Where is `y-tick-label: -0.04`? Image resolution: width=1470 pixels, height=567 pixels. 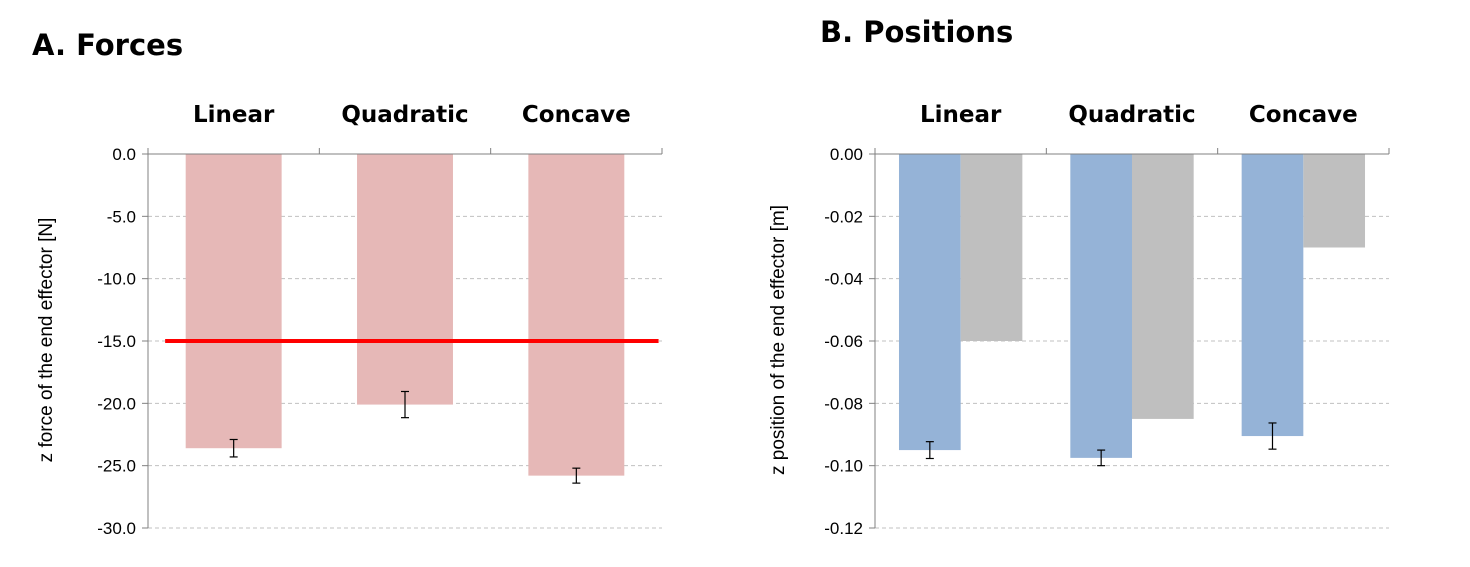
y-tick-label: -0.04 is located at coordinates (843, 279).